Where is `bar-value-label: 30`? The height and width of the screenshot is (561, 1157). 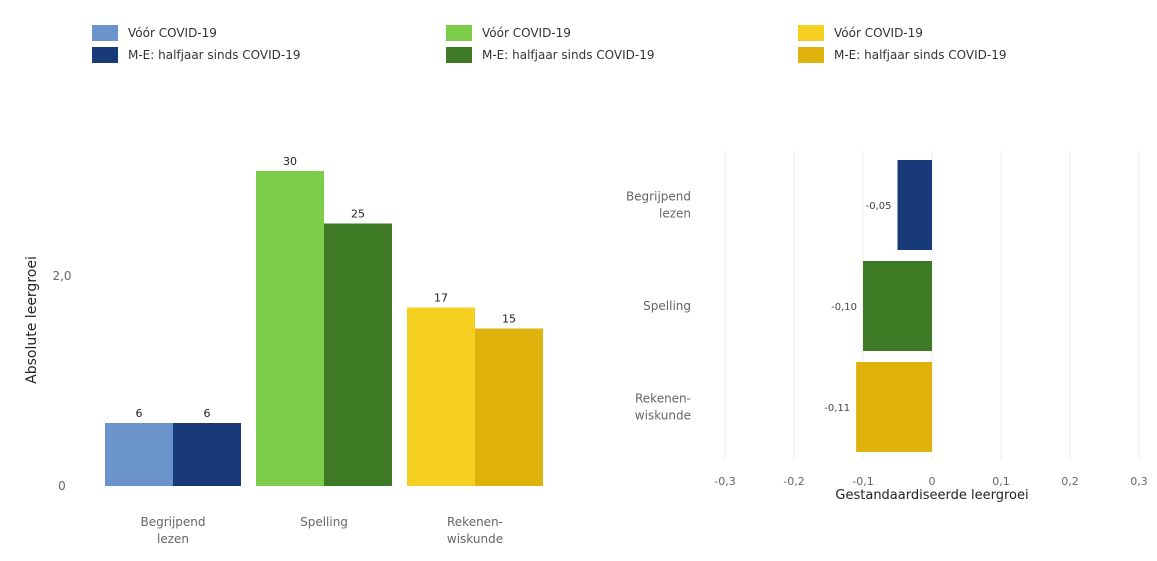
bar-value-label: 30 is located at coordinates (290, 161).